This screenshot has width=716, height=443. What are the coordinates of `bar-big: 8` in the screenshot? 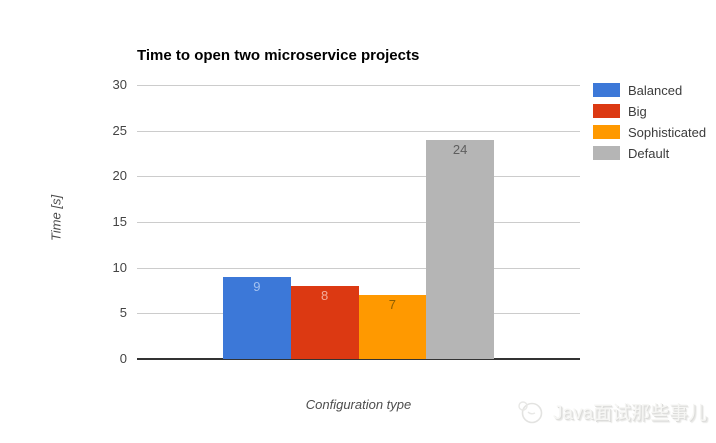 It's located at (324, 322).